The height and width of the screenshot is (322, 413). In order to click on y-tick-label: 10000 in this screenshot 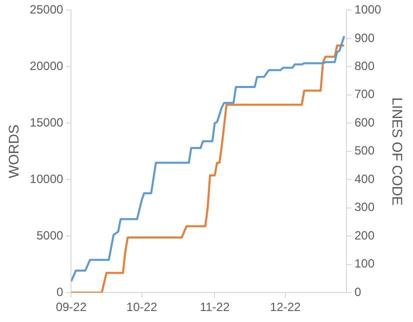, I will do `click(47, 179)`.